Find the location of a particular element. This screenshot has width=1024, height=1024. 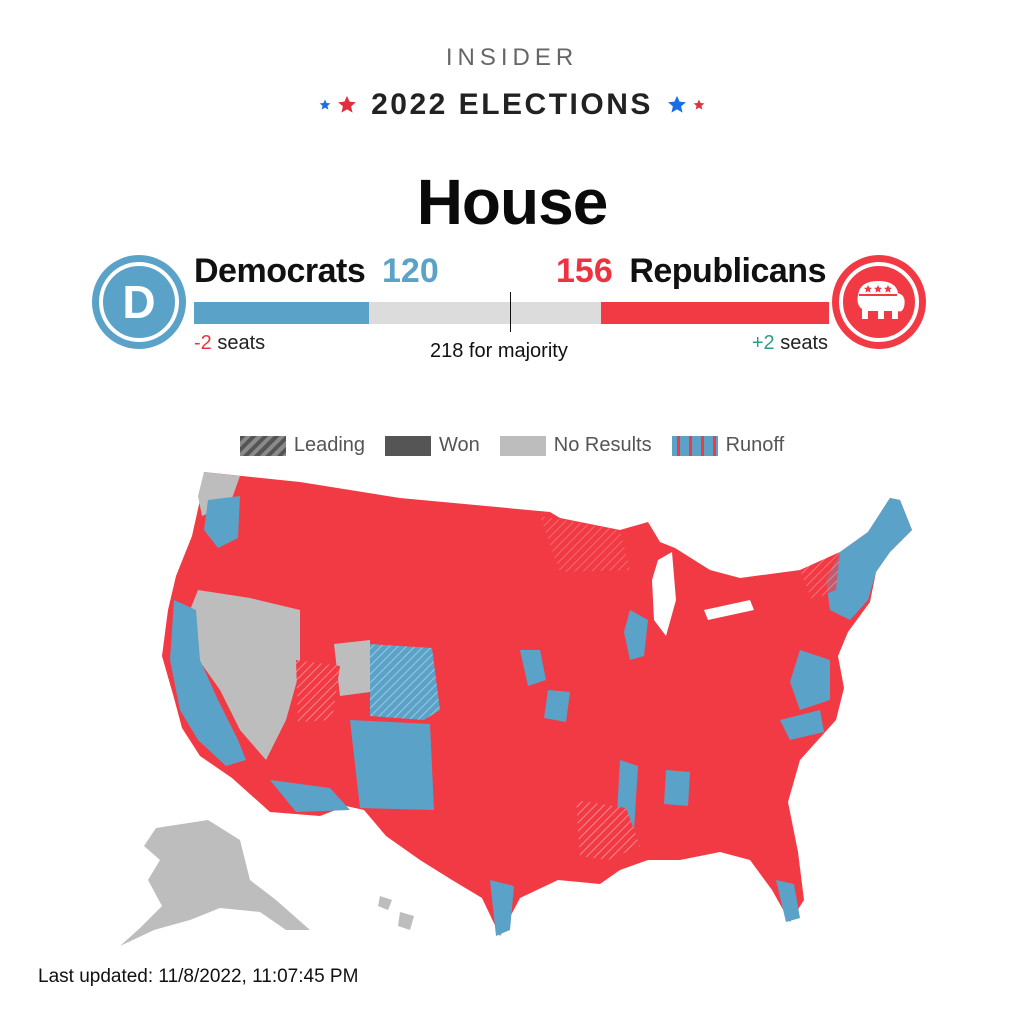

legend-item-runoff: Runoff is located at coordinates (728, 445).